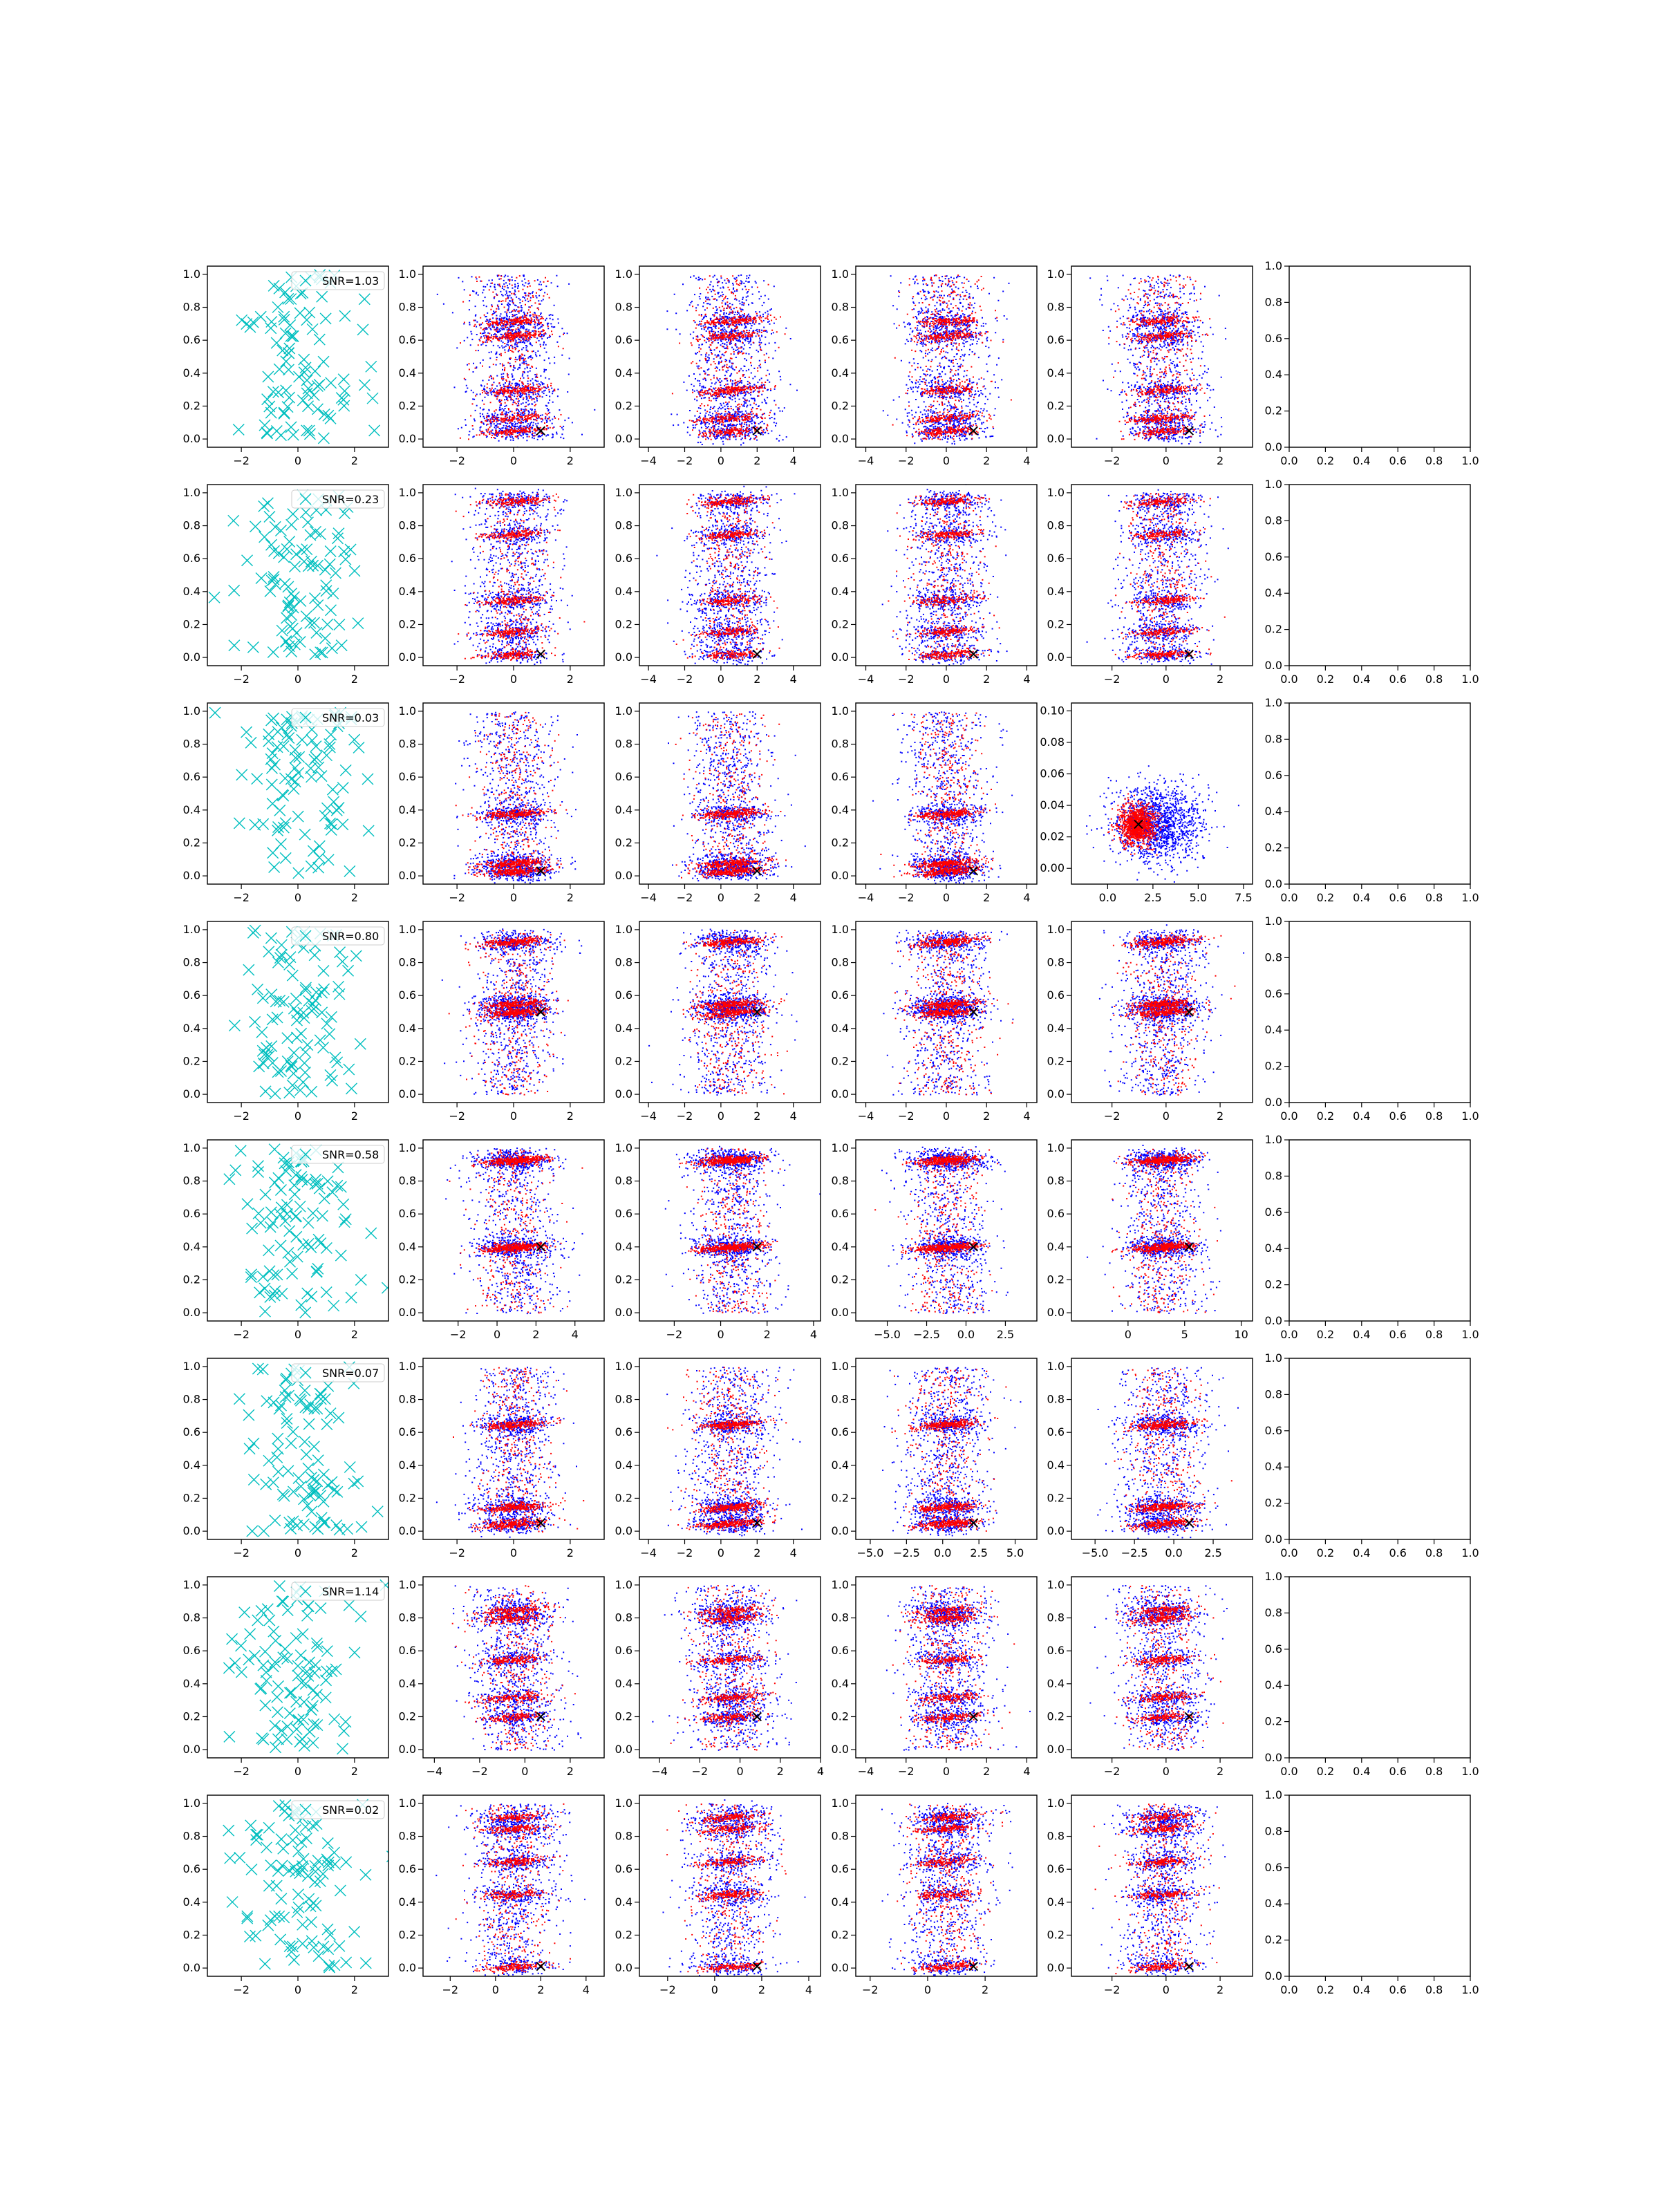  I want to click on x-tick-label: 0.0, so click(1288, 1771).